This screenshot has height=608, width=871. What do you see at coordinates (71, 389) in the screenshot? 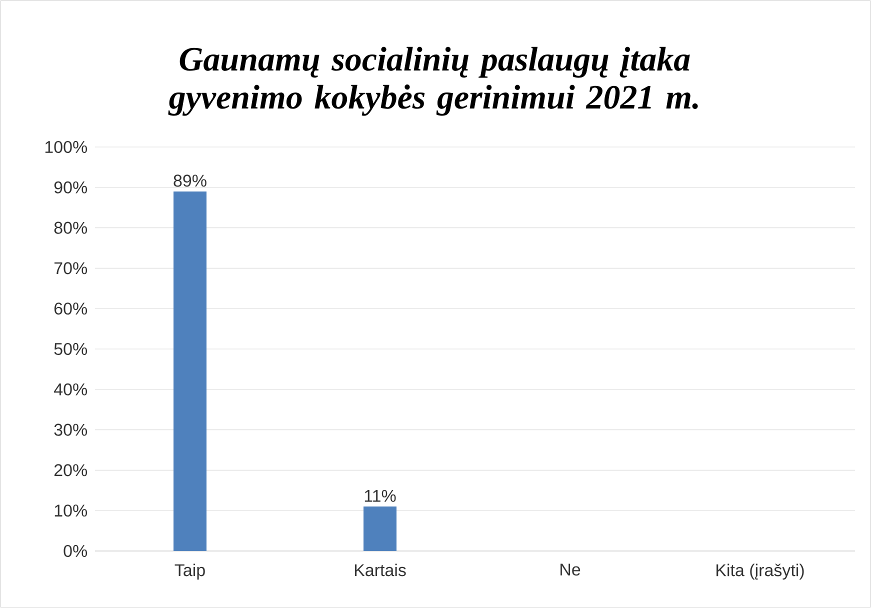
I see `y-tick-label: 40%` at bounding box center [71, 389].